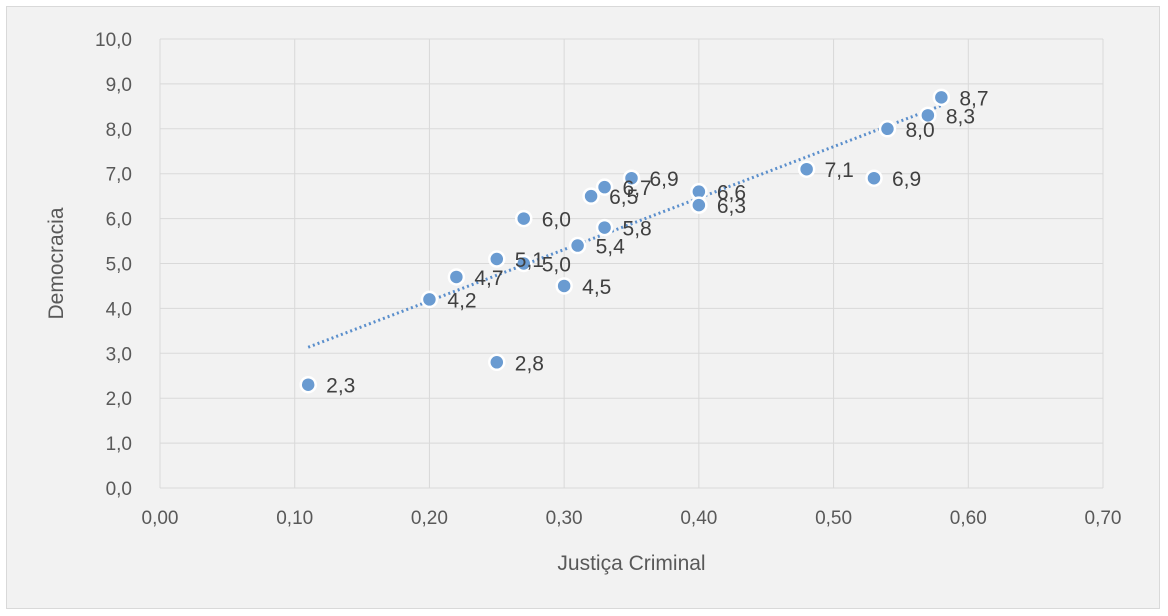 This screenshot has width=1168, height=616. What do you see at coordinates (1103, 518) in the screenshot?
I see `x-tick-label: 0,70` at bounding box center [1103, 518].